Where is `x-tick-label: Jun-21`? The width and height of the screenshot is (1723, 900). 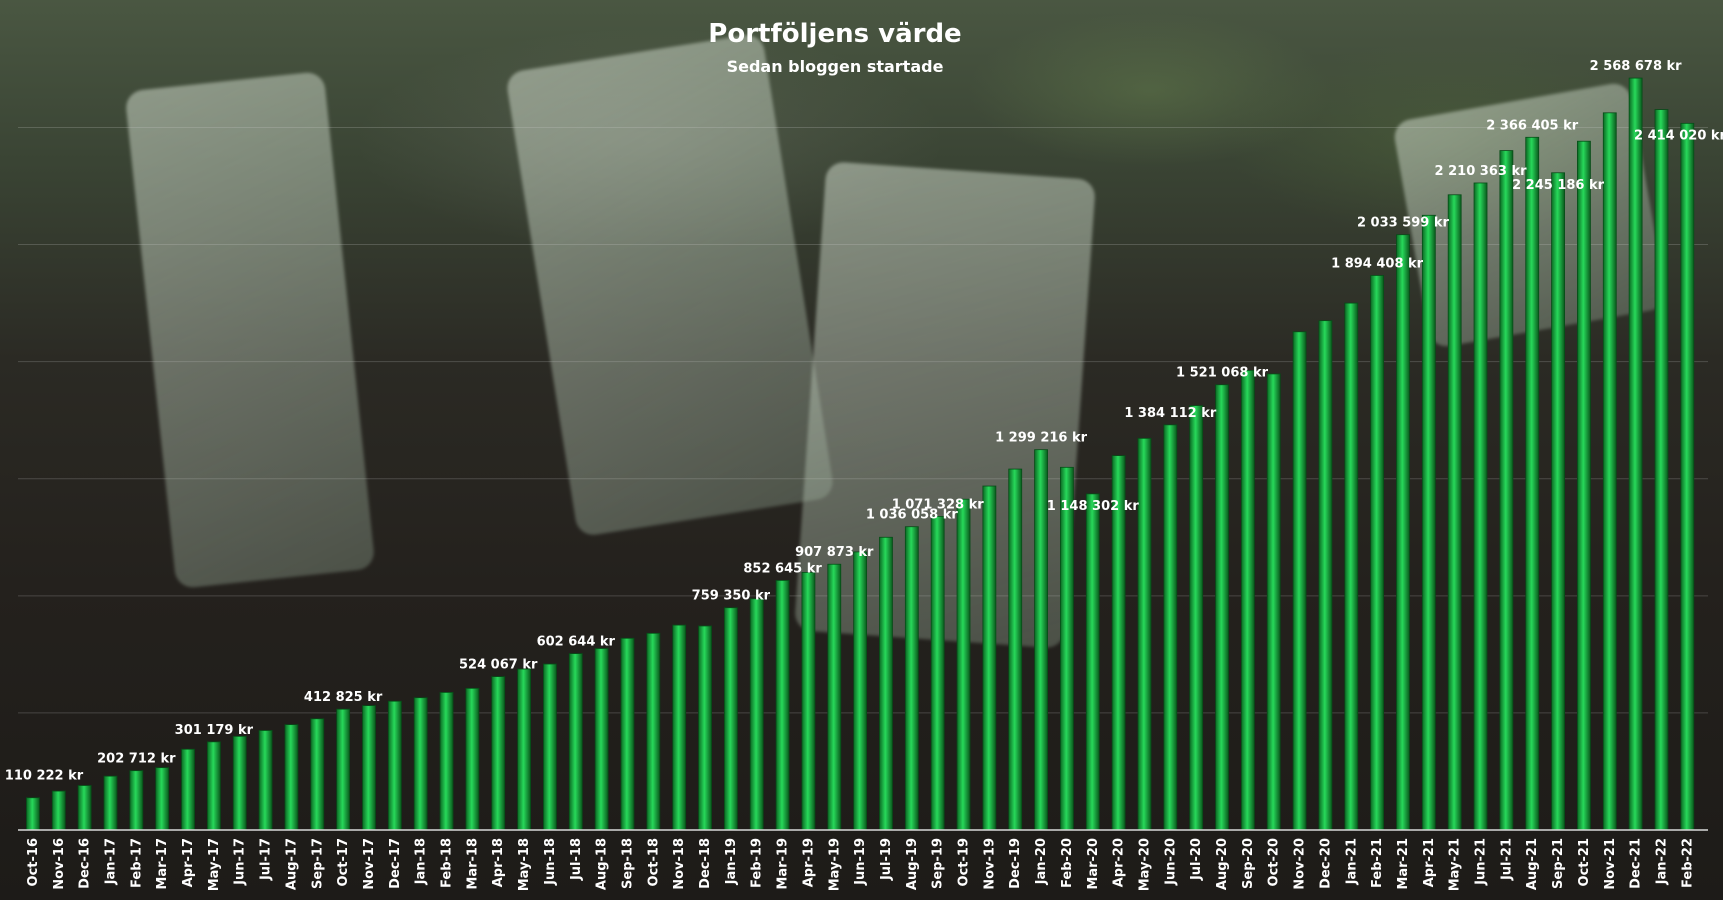 x-tick-label: Jun-21 is located at coordinates (1481, 862).